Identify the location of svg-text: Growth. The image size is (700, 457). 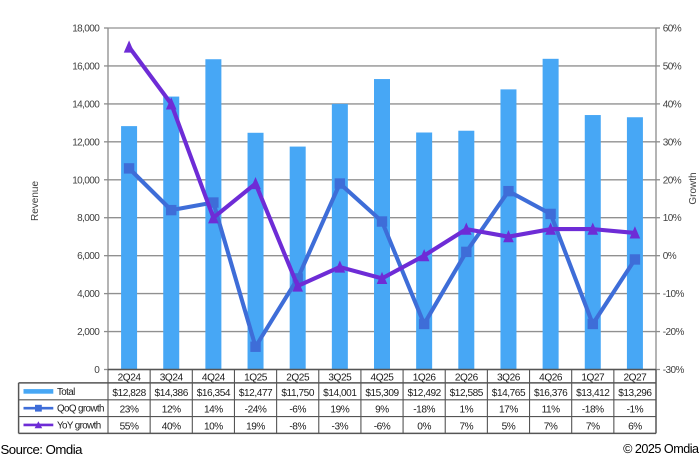
(693, 188).